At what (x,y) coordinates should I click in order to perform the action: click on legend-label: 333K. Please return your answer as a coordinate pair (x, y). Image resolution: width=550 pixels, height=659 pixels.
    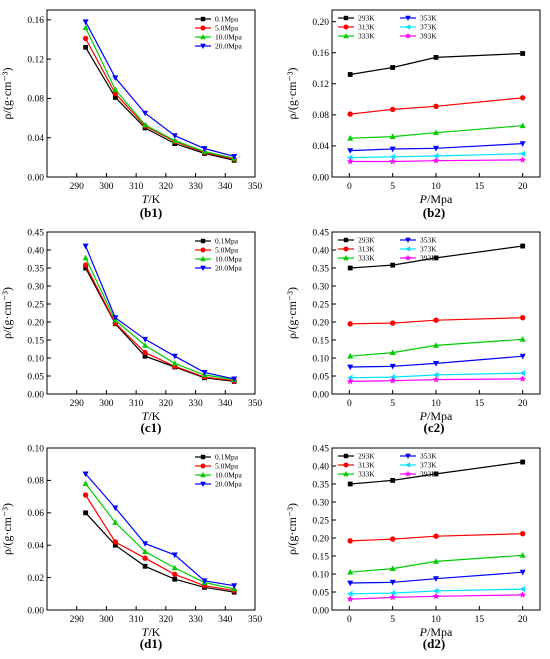
    Looking at the image, I should click on (366, 36).